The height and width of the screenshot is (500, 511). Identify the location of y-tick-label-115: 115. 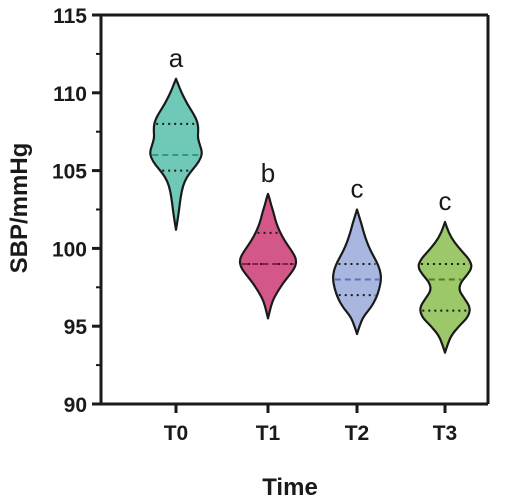
(70, 16).